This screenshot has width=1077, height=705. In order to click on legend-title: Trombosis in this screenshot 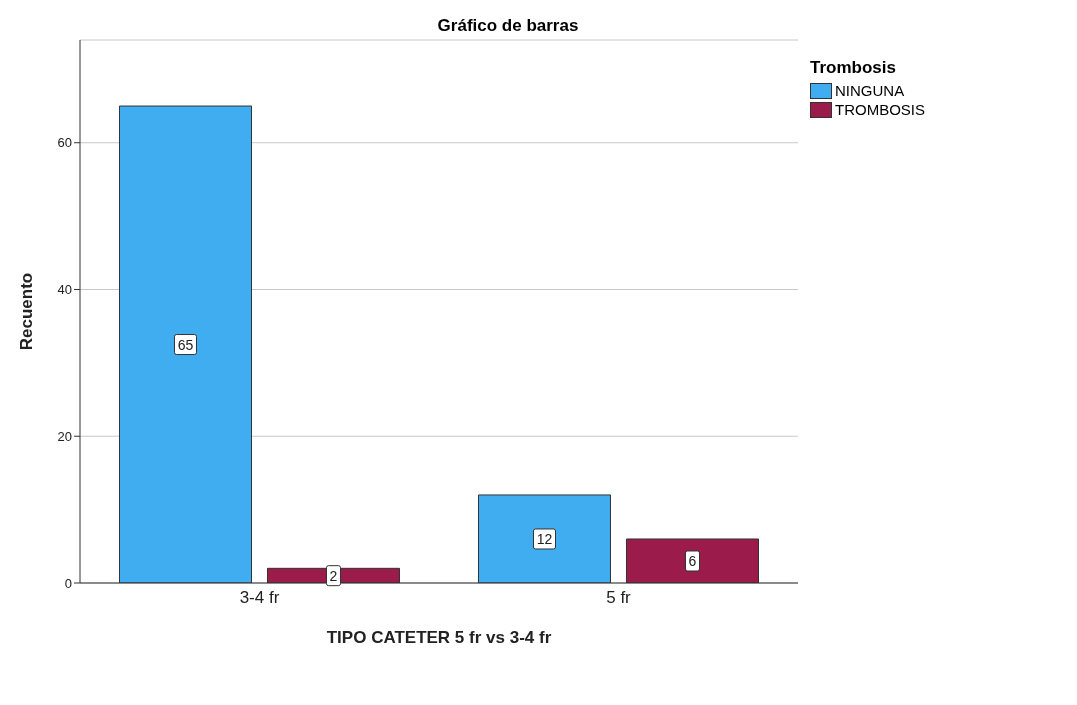, I will do `click(853, 68)`.